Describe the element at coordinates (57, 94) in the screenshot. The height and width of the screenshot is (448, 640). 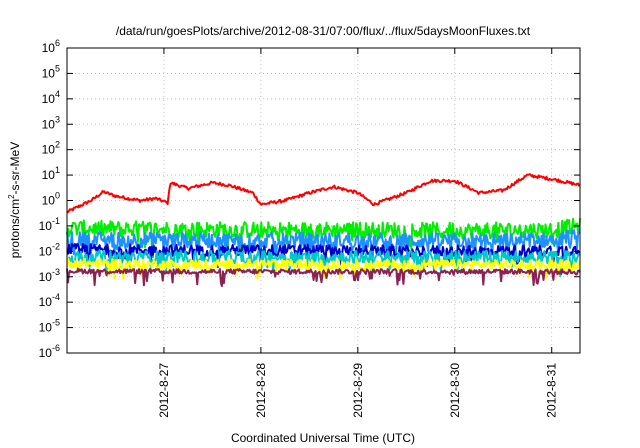
I see `y-tick-exponent: 4` at that location.